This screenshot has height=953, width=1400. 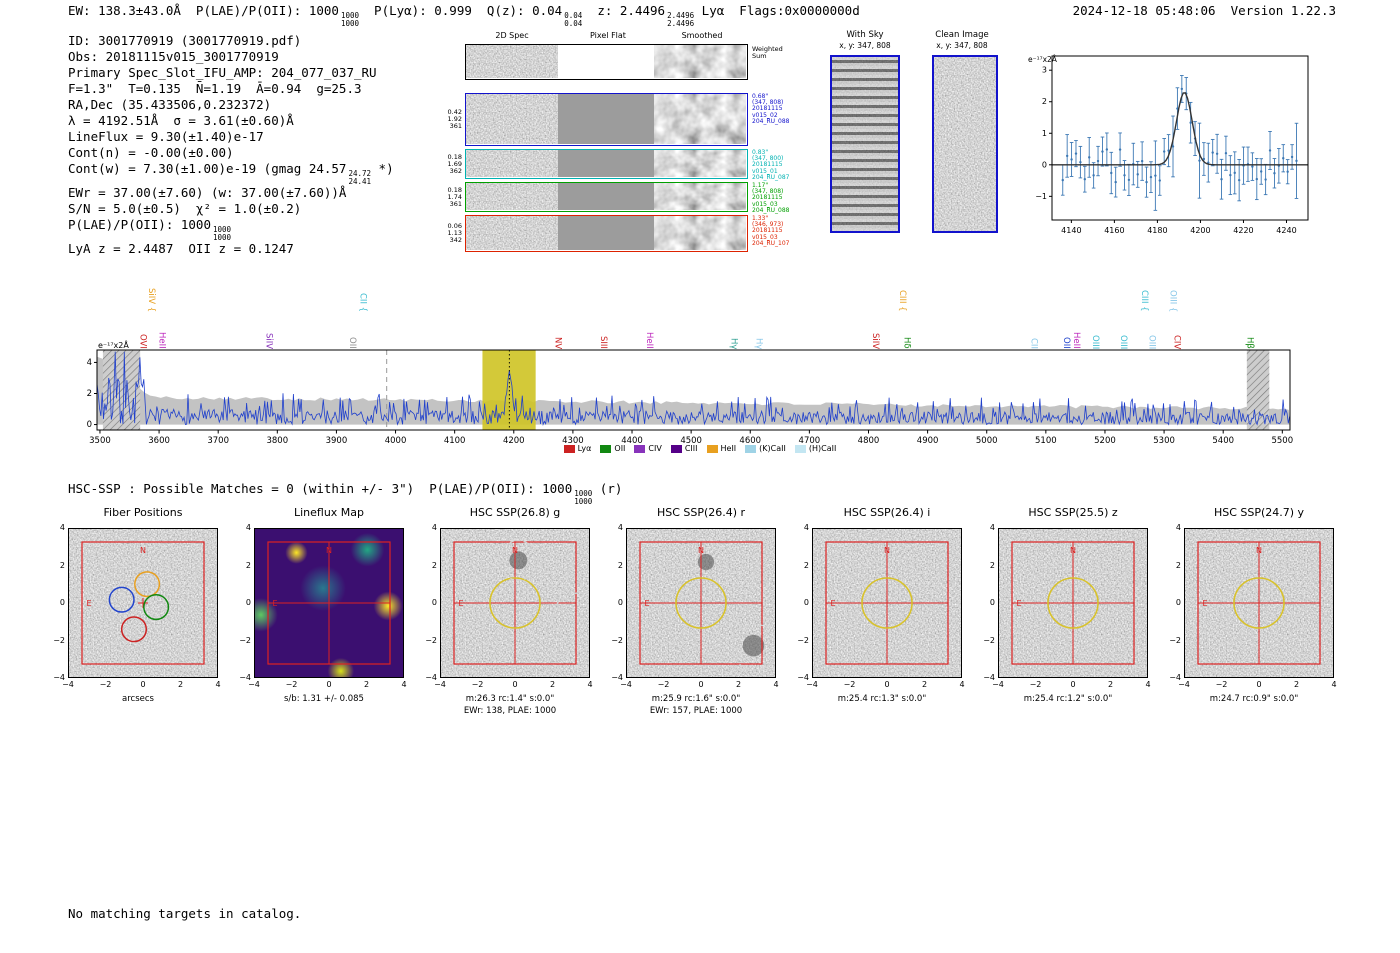 What do you see at coordinates (100, 441) in the screenshot?
I see `tick-label: 3500` at bounding box center [100, 441].